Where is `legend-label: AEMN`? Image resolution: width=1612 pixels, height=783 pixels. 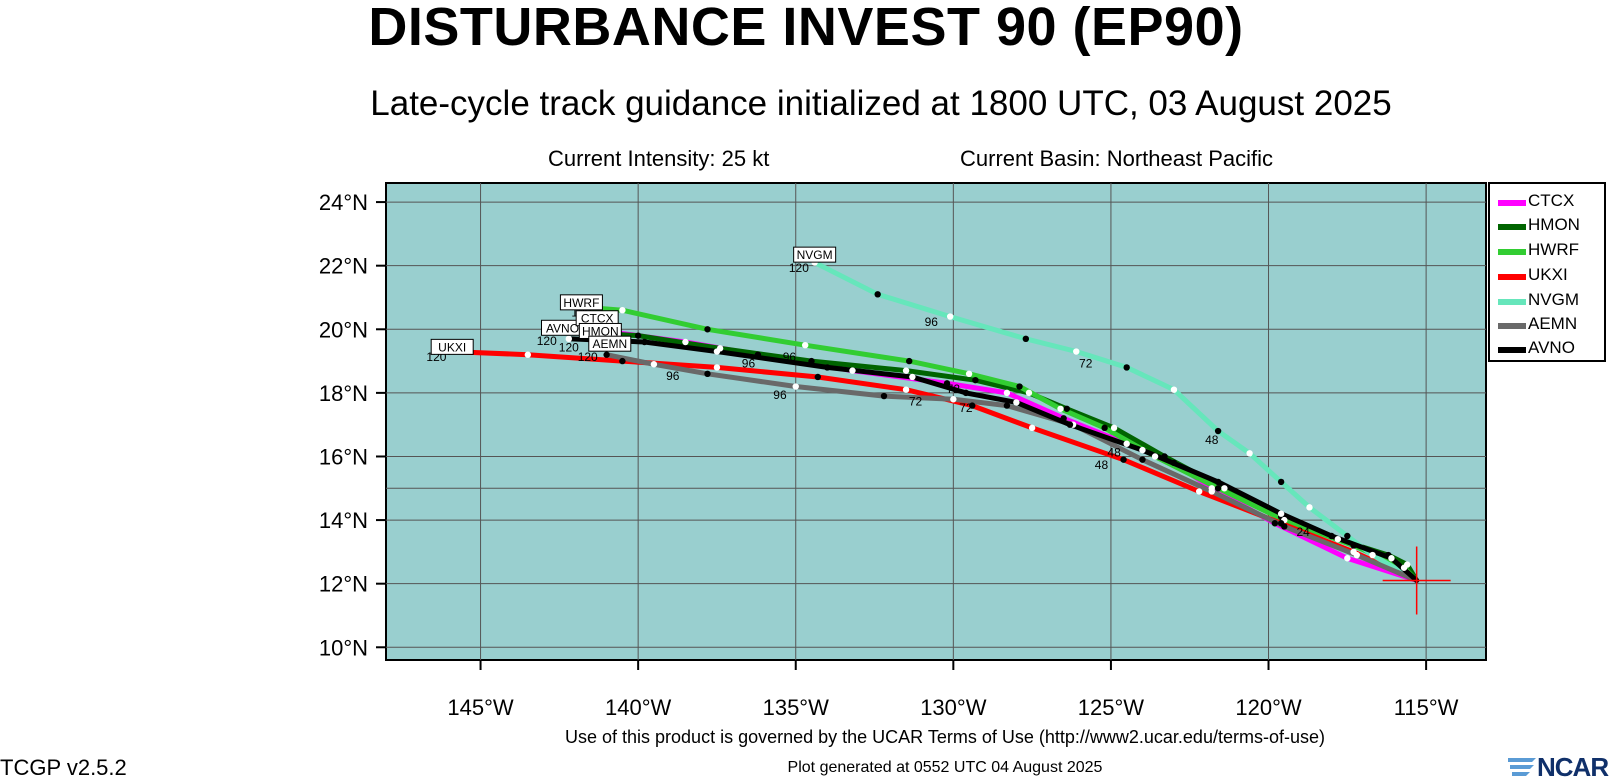
legend-label: AEMN is located at coordinates (1553, 323).